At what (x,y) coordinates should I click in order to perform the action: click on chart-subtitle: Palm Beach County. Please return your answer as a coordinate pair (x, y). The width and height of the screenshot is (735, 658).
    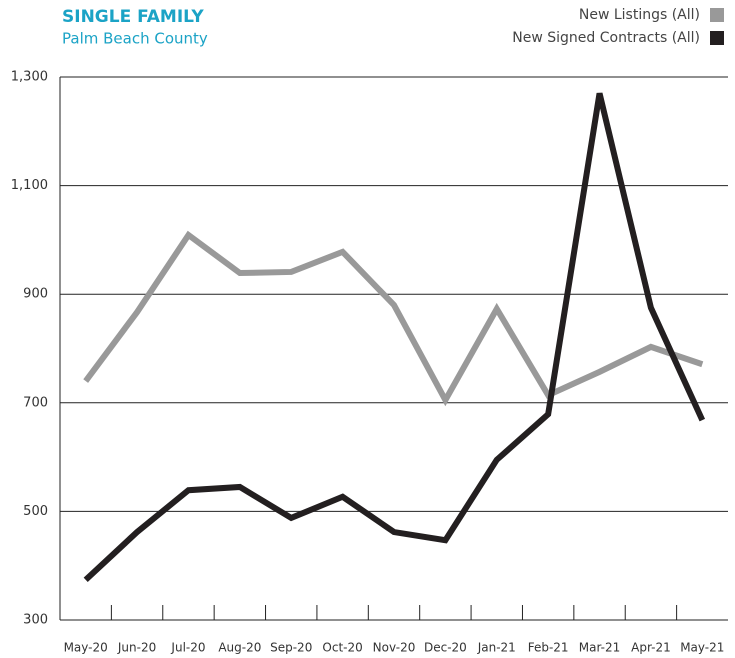
    Looking at the image, I should click on (135, 39).